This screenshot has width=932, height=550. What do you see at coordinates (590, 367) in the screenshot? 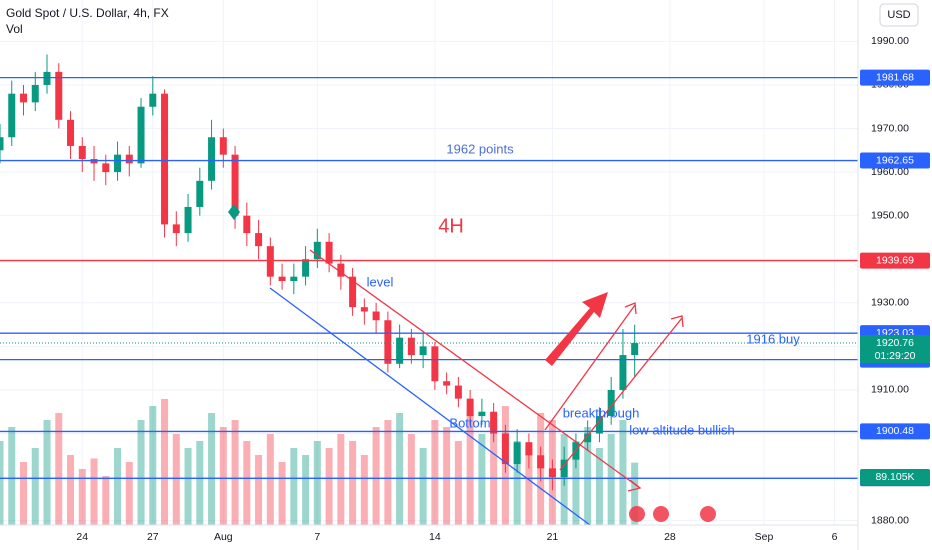
I see `channel-line` at bounding box center [590, 367].